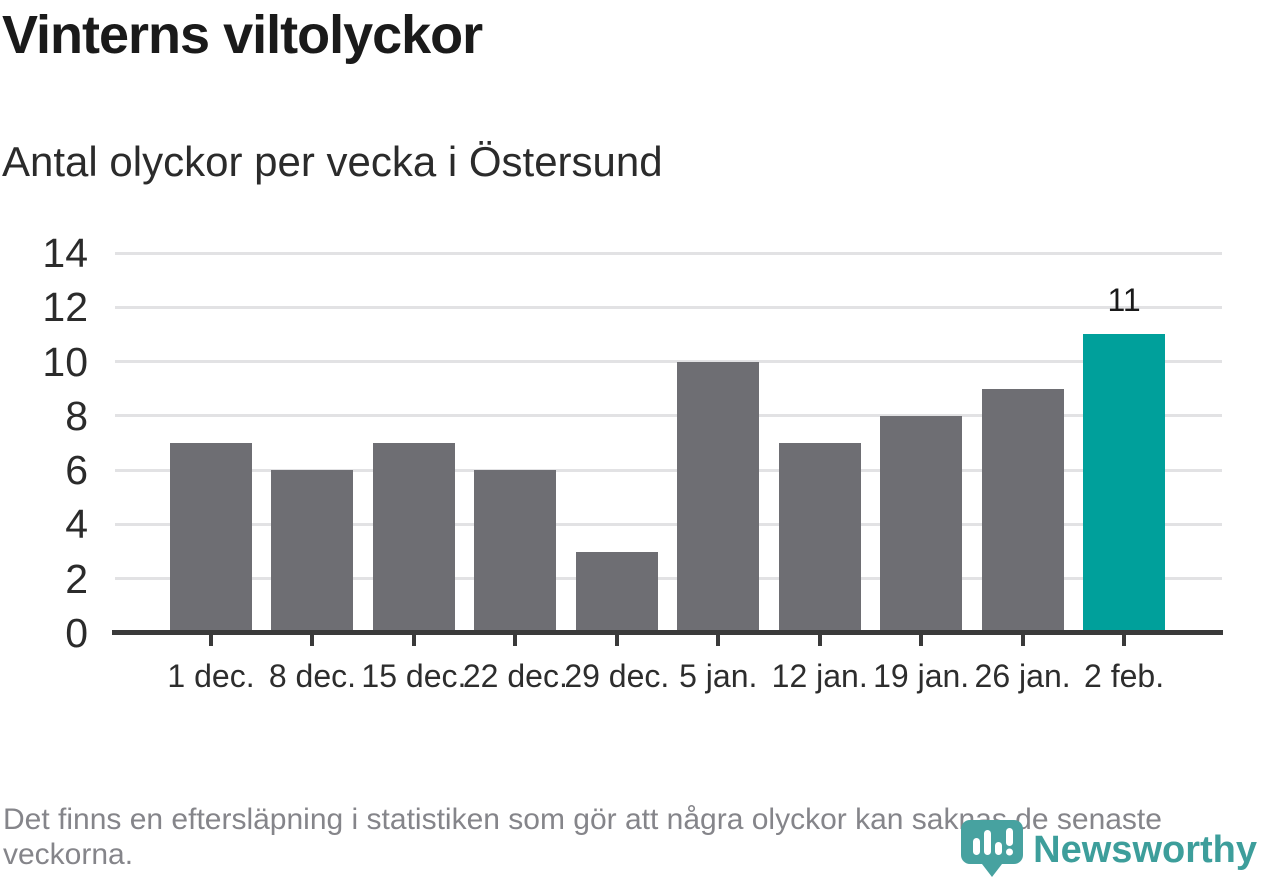  I want to click on newsworthy-brand-text: Newsworthy, so click(1145, 850).